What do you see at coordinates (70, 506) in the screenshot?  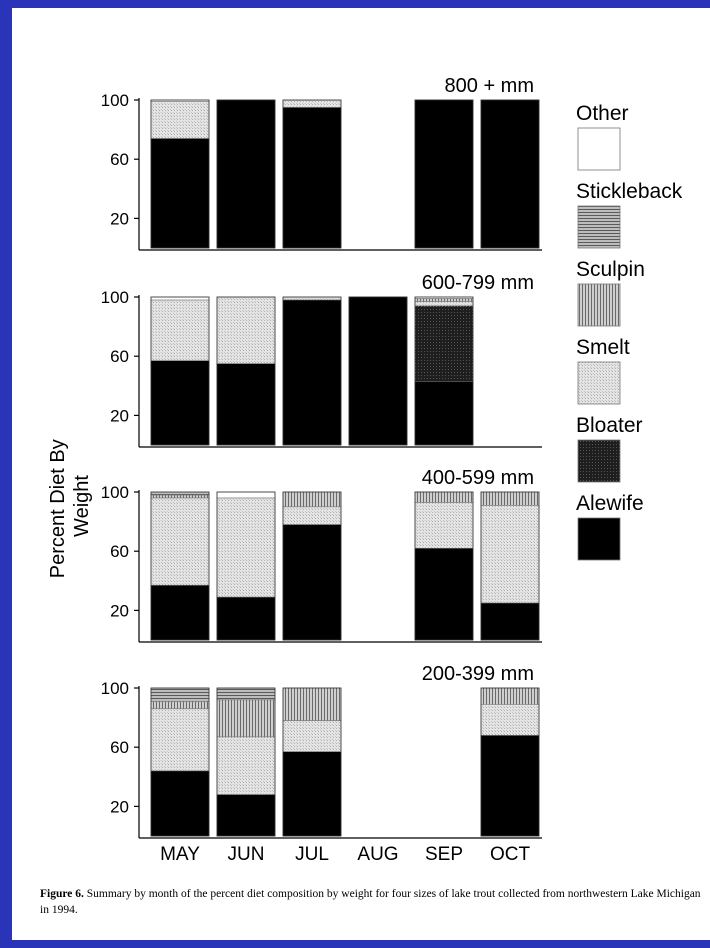 I see `y-axis-label: Percent Diet By Weight` at bounding box center [70, 506].